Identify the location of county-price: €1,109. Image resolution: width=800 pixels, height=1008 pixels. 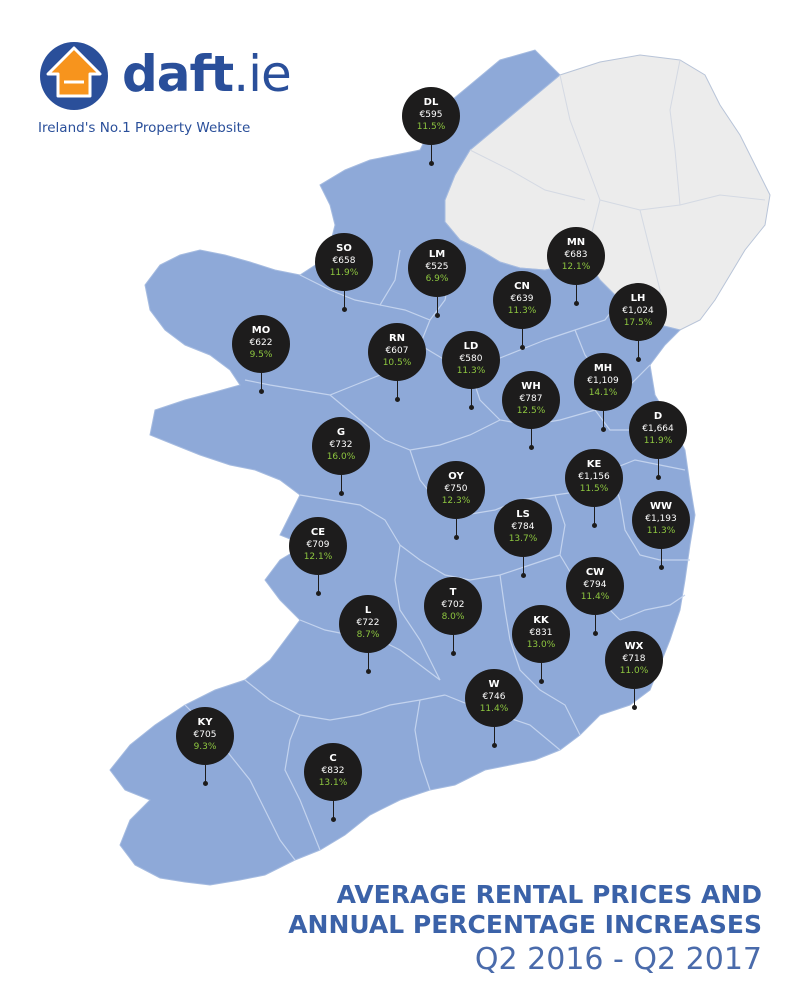
(603, 381).